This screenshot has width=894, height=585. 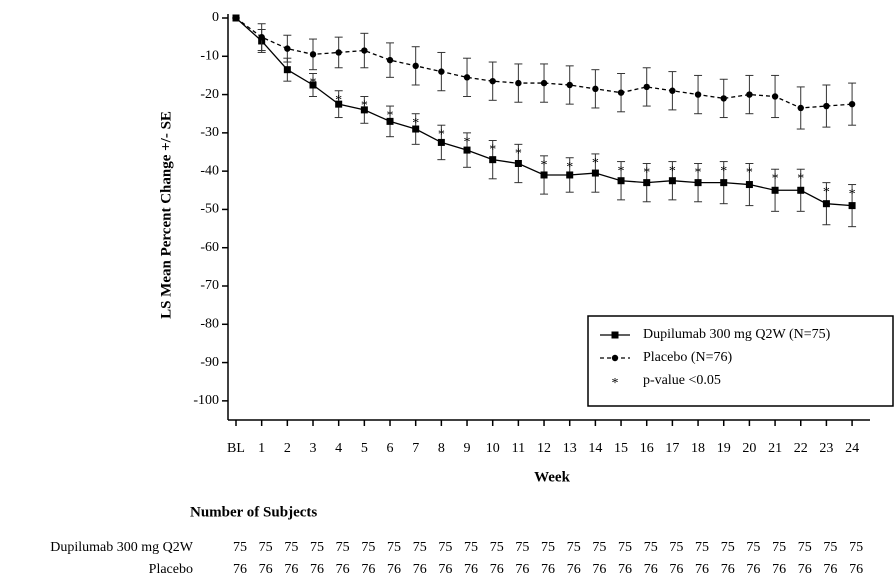 I want to click on legend-label: p-value <0.05, so click(x=682, y=380).